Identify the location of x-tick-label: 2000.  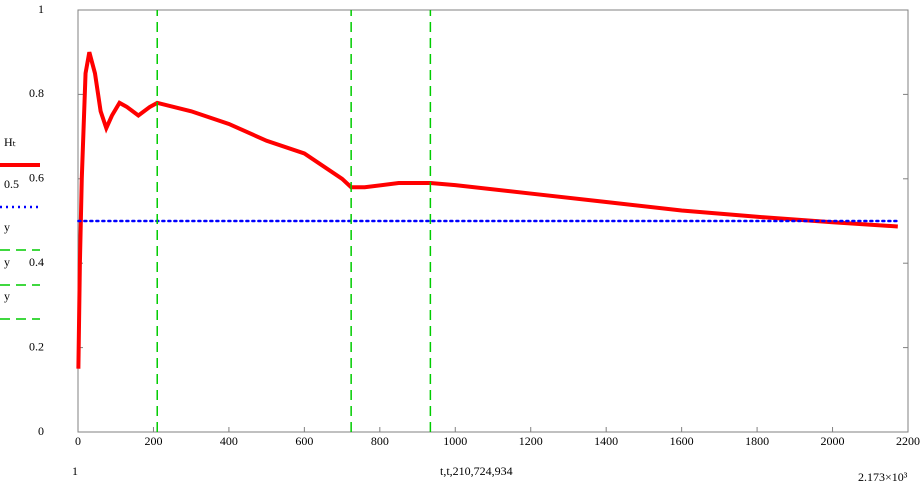
(833, 441).